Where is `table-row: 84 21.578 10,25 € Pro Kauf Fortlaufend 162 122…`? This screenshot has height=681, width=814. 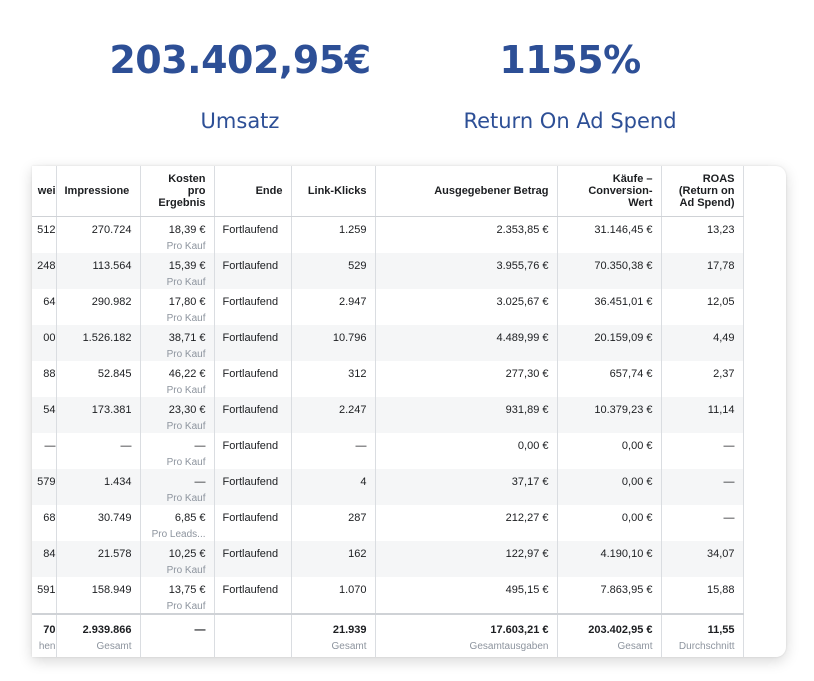 table-row: 84 21.578 10,25 € Pro Kauf Fortlaufend 162 122… is located at coordinates (388, 559).